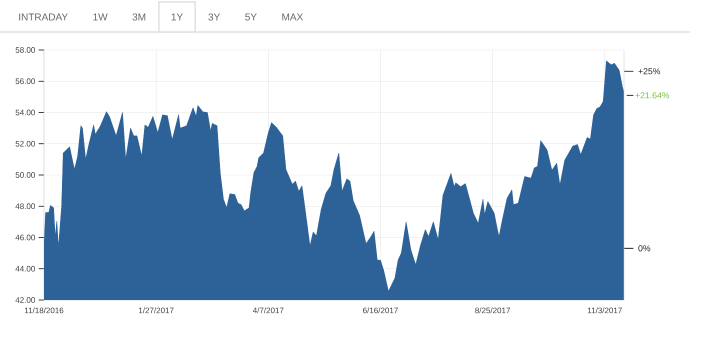  What do you see at coordinates (649, 71) in the screenshot?
I see `y2-tick-label: +25%` at bounding box center [649, 71].